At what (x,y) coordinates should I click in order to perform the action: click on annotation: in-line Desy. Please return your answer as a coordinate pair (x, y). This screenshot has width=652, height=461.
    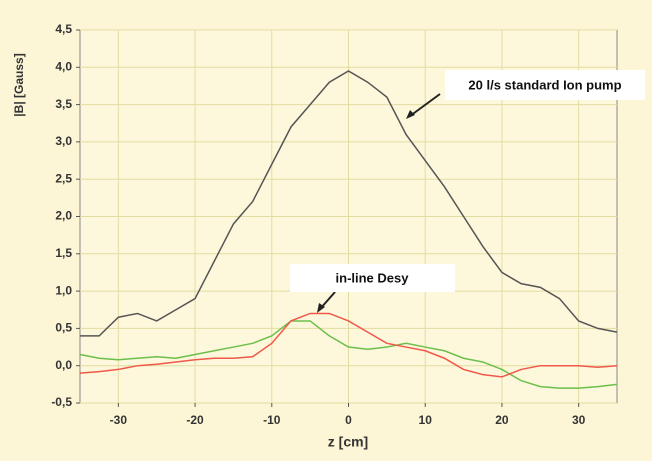
    Looking at the image, I should click on (373, 277).